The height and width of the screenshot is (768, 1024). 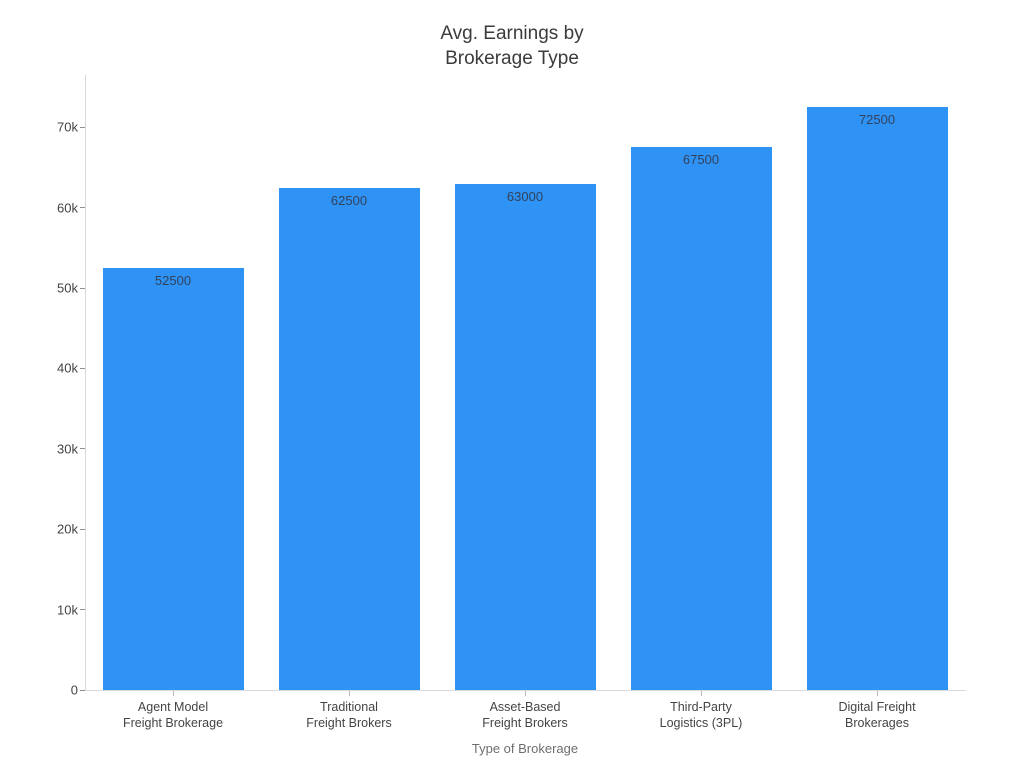 What do you see at coordinates (525, 748) in the screenshot?
I see `x-axis-title: Type of Brokerage` at bounding box center [525, 748].